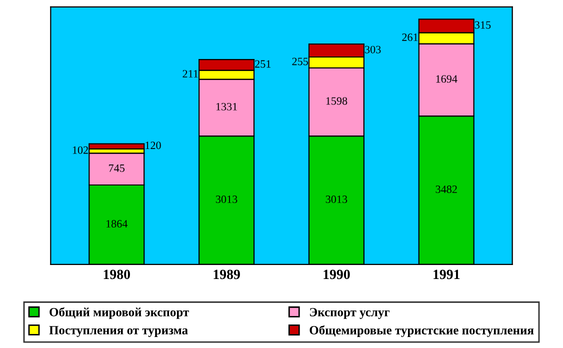  I want to click on data-label: 315, so click(482, 25).